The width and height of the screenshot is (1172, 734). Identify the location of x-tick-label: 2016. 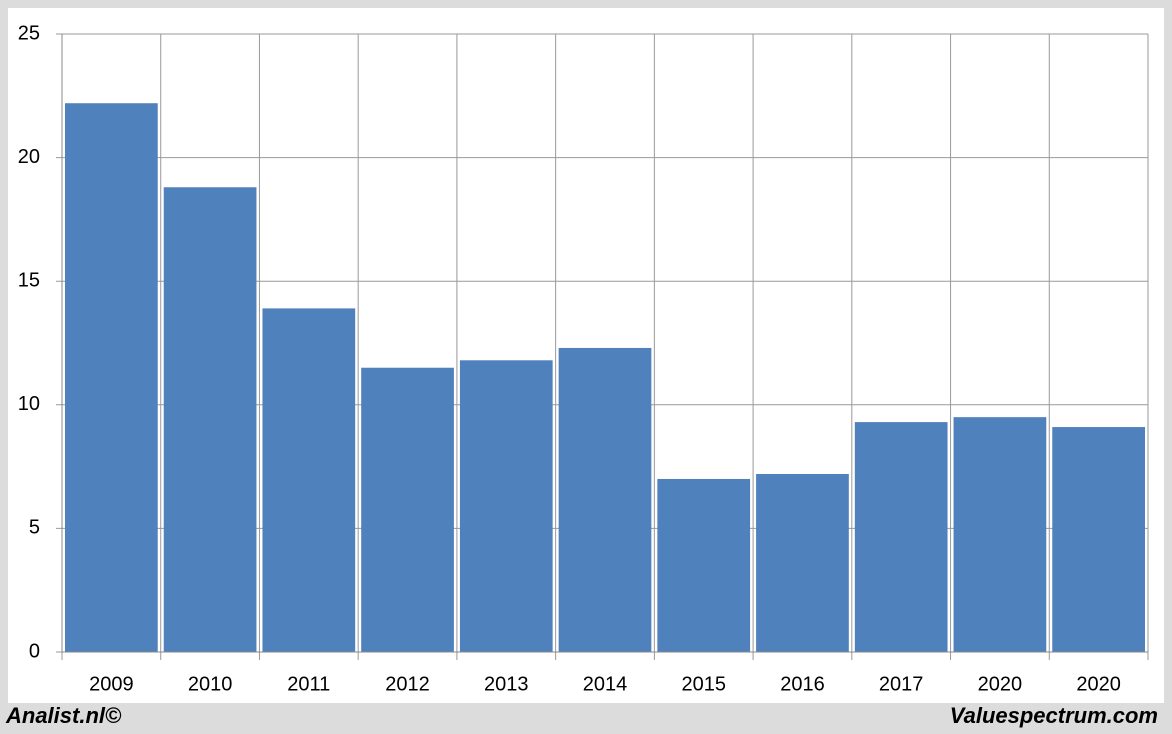
(802, 684).